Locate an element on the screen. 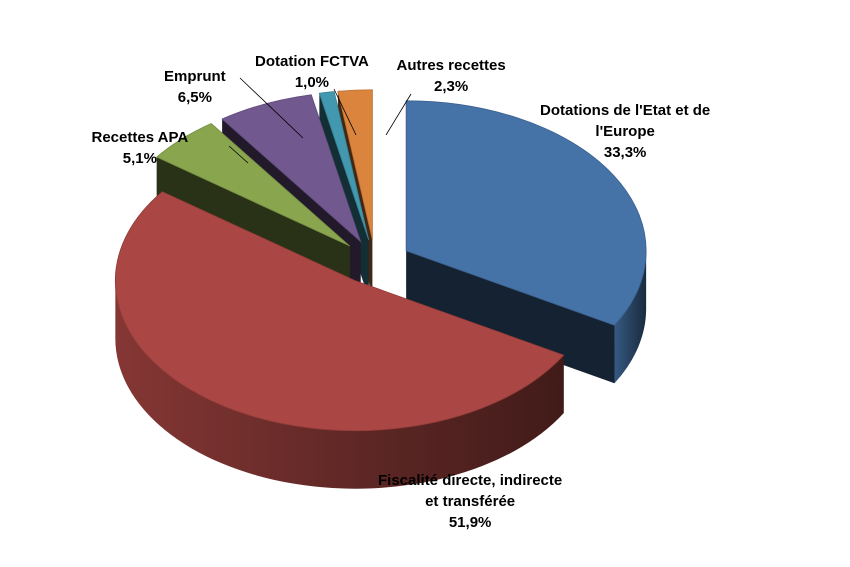 The image size is (850, 567). slice-label-line: l'Europe is located at coordinates (625, 131).